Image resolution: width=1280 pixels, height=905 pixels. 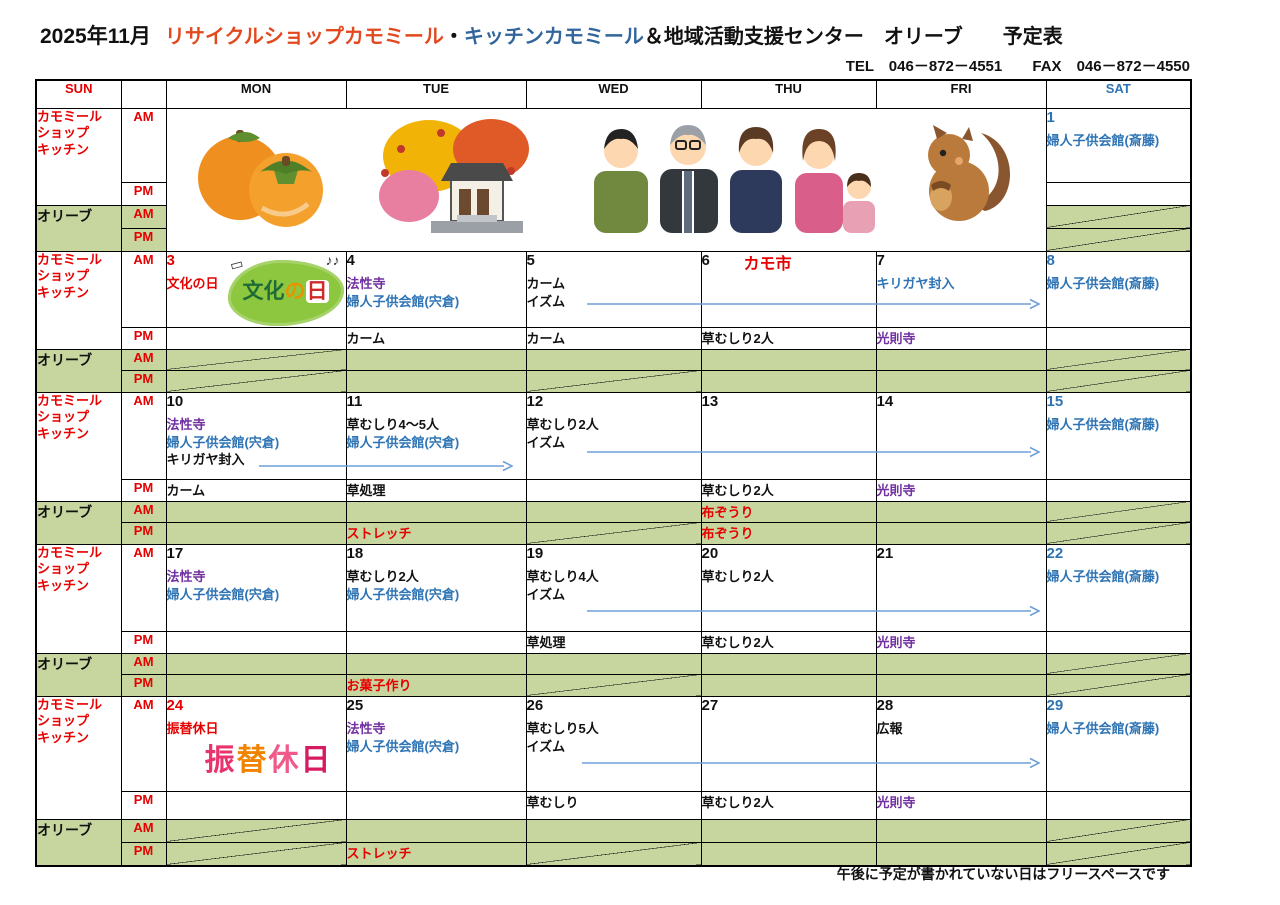 What do you see at coordinates (253, 292) in the screenshot?
I see `bunka-char: 文` at bounding box center [253, 292].